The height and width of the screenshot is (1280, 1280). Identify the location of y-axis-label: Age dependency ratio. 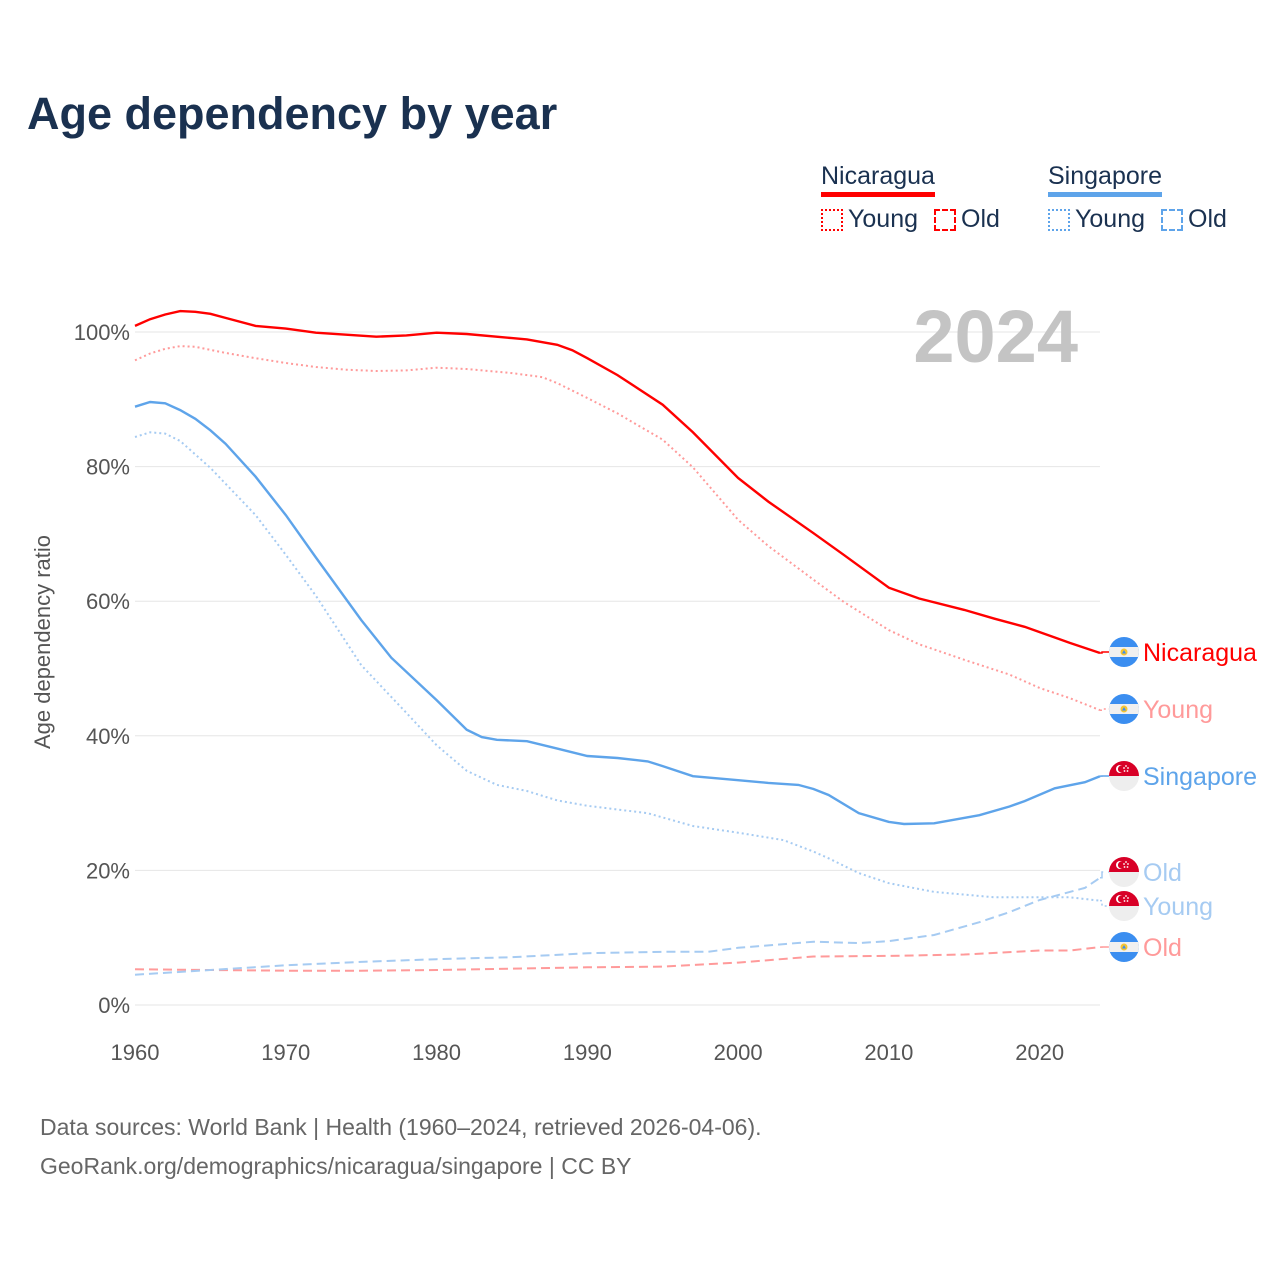
(42, 642).